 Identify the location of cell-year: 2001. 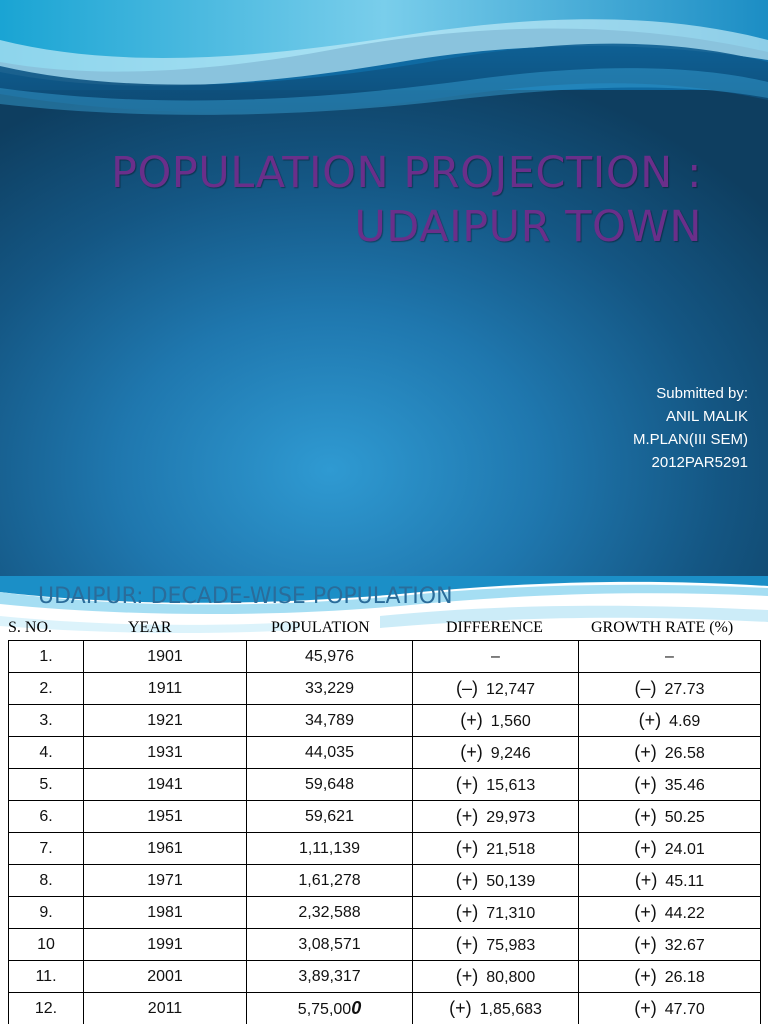
(165, 976).